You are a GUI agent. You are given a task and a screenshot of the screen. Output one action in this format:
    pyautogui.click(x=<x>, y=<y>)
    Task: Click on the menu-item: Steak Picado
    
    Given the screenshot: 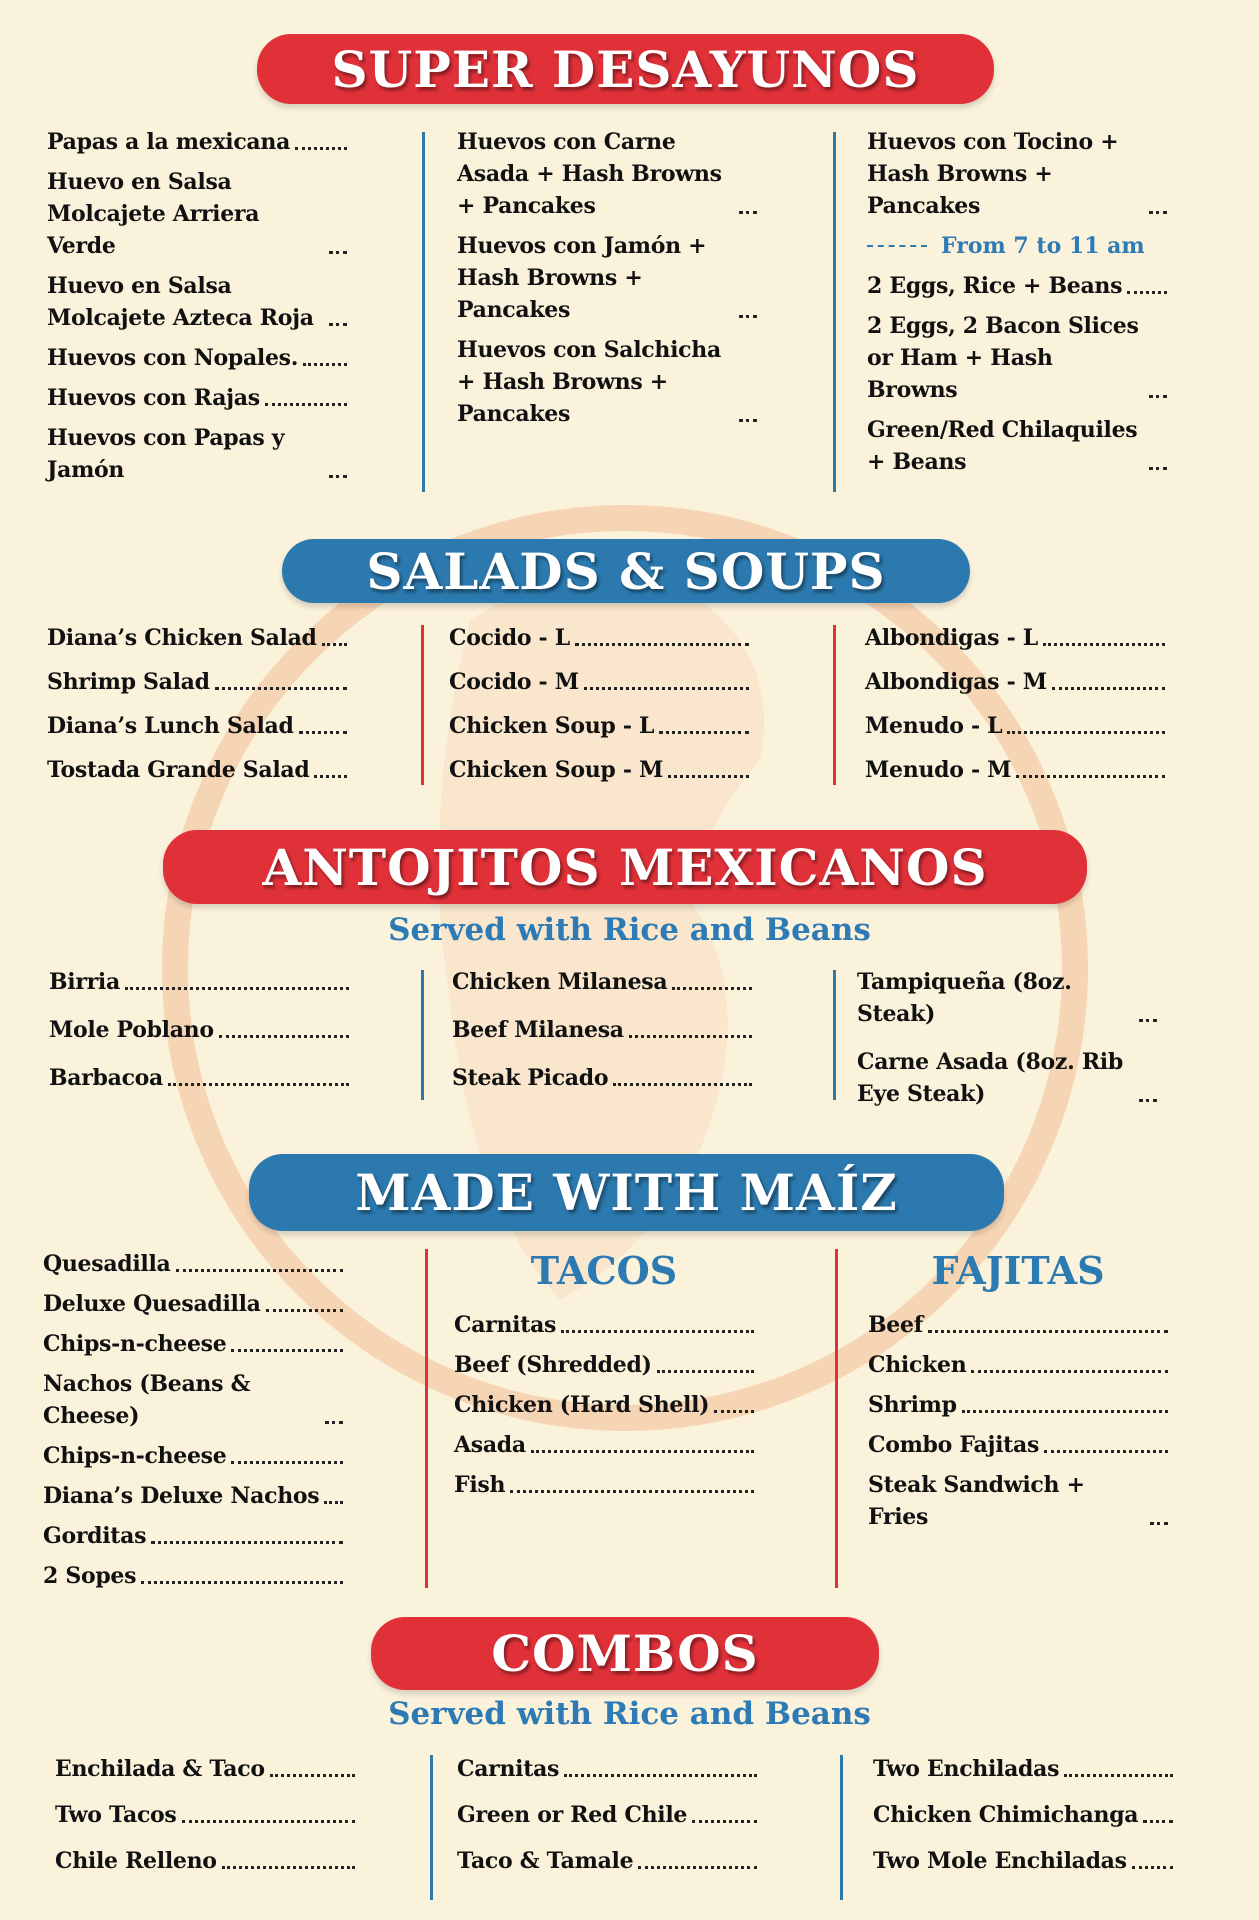 What is the action you would take?
    pyautogui.click(x=602, y=1078)
    